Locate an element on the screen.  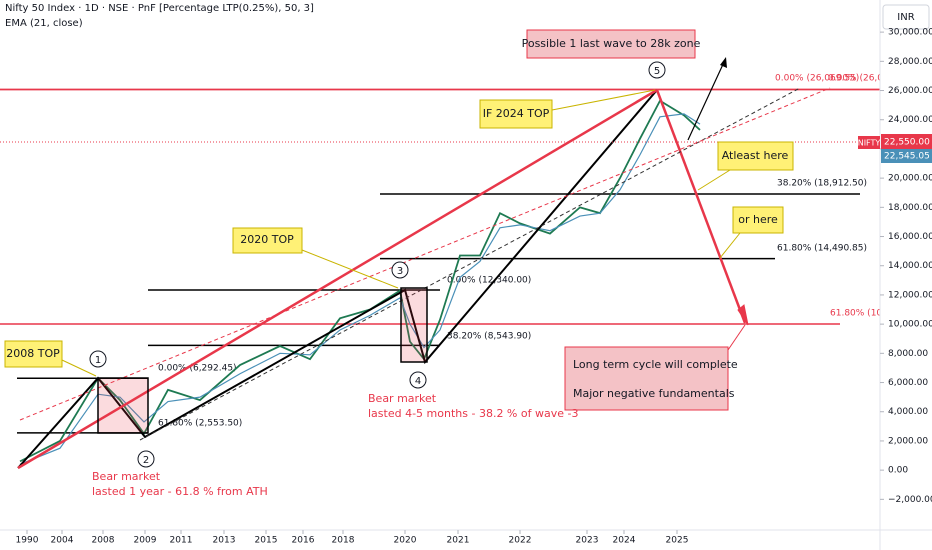
ema-badge is located at coordinates (906, 156).